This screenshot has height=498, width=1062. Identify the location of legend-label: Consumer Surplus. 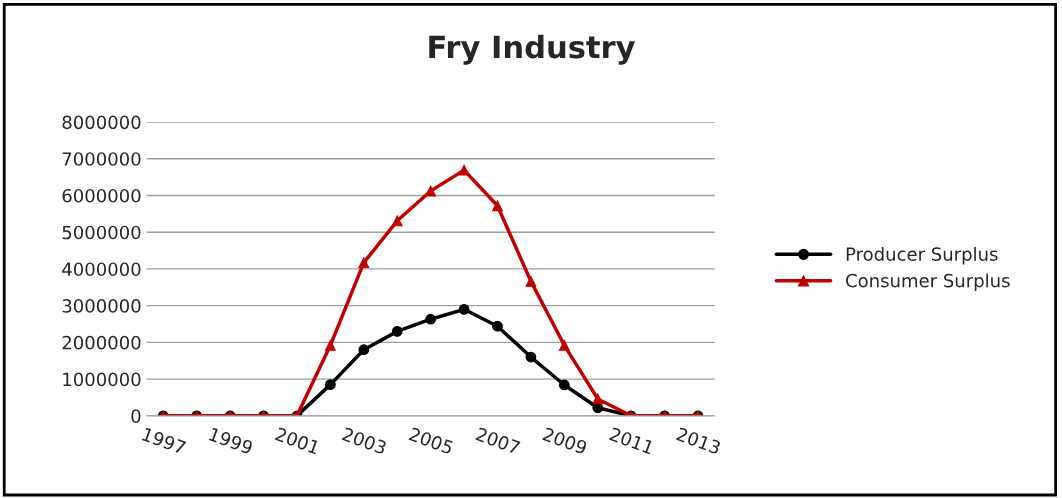
(928, 282).